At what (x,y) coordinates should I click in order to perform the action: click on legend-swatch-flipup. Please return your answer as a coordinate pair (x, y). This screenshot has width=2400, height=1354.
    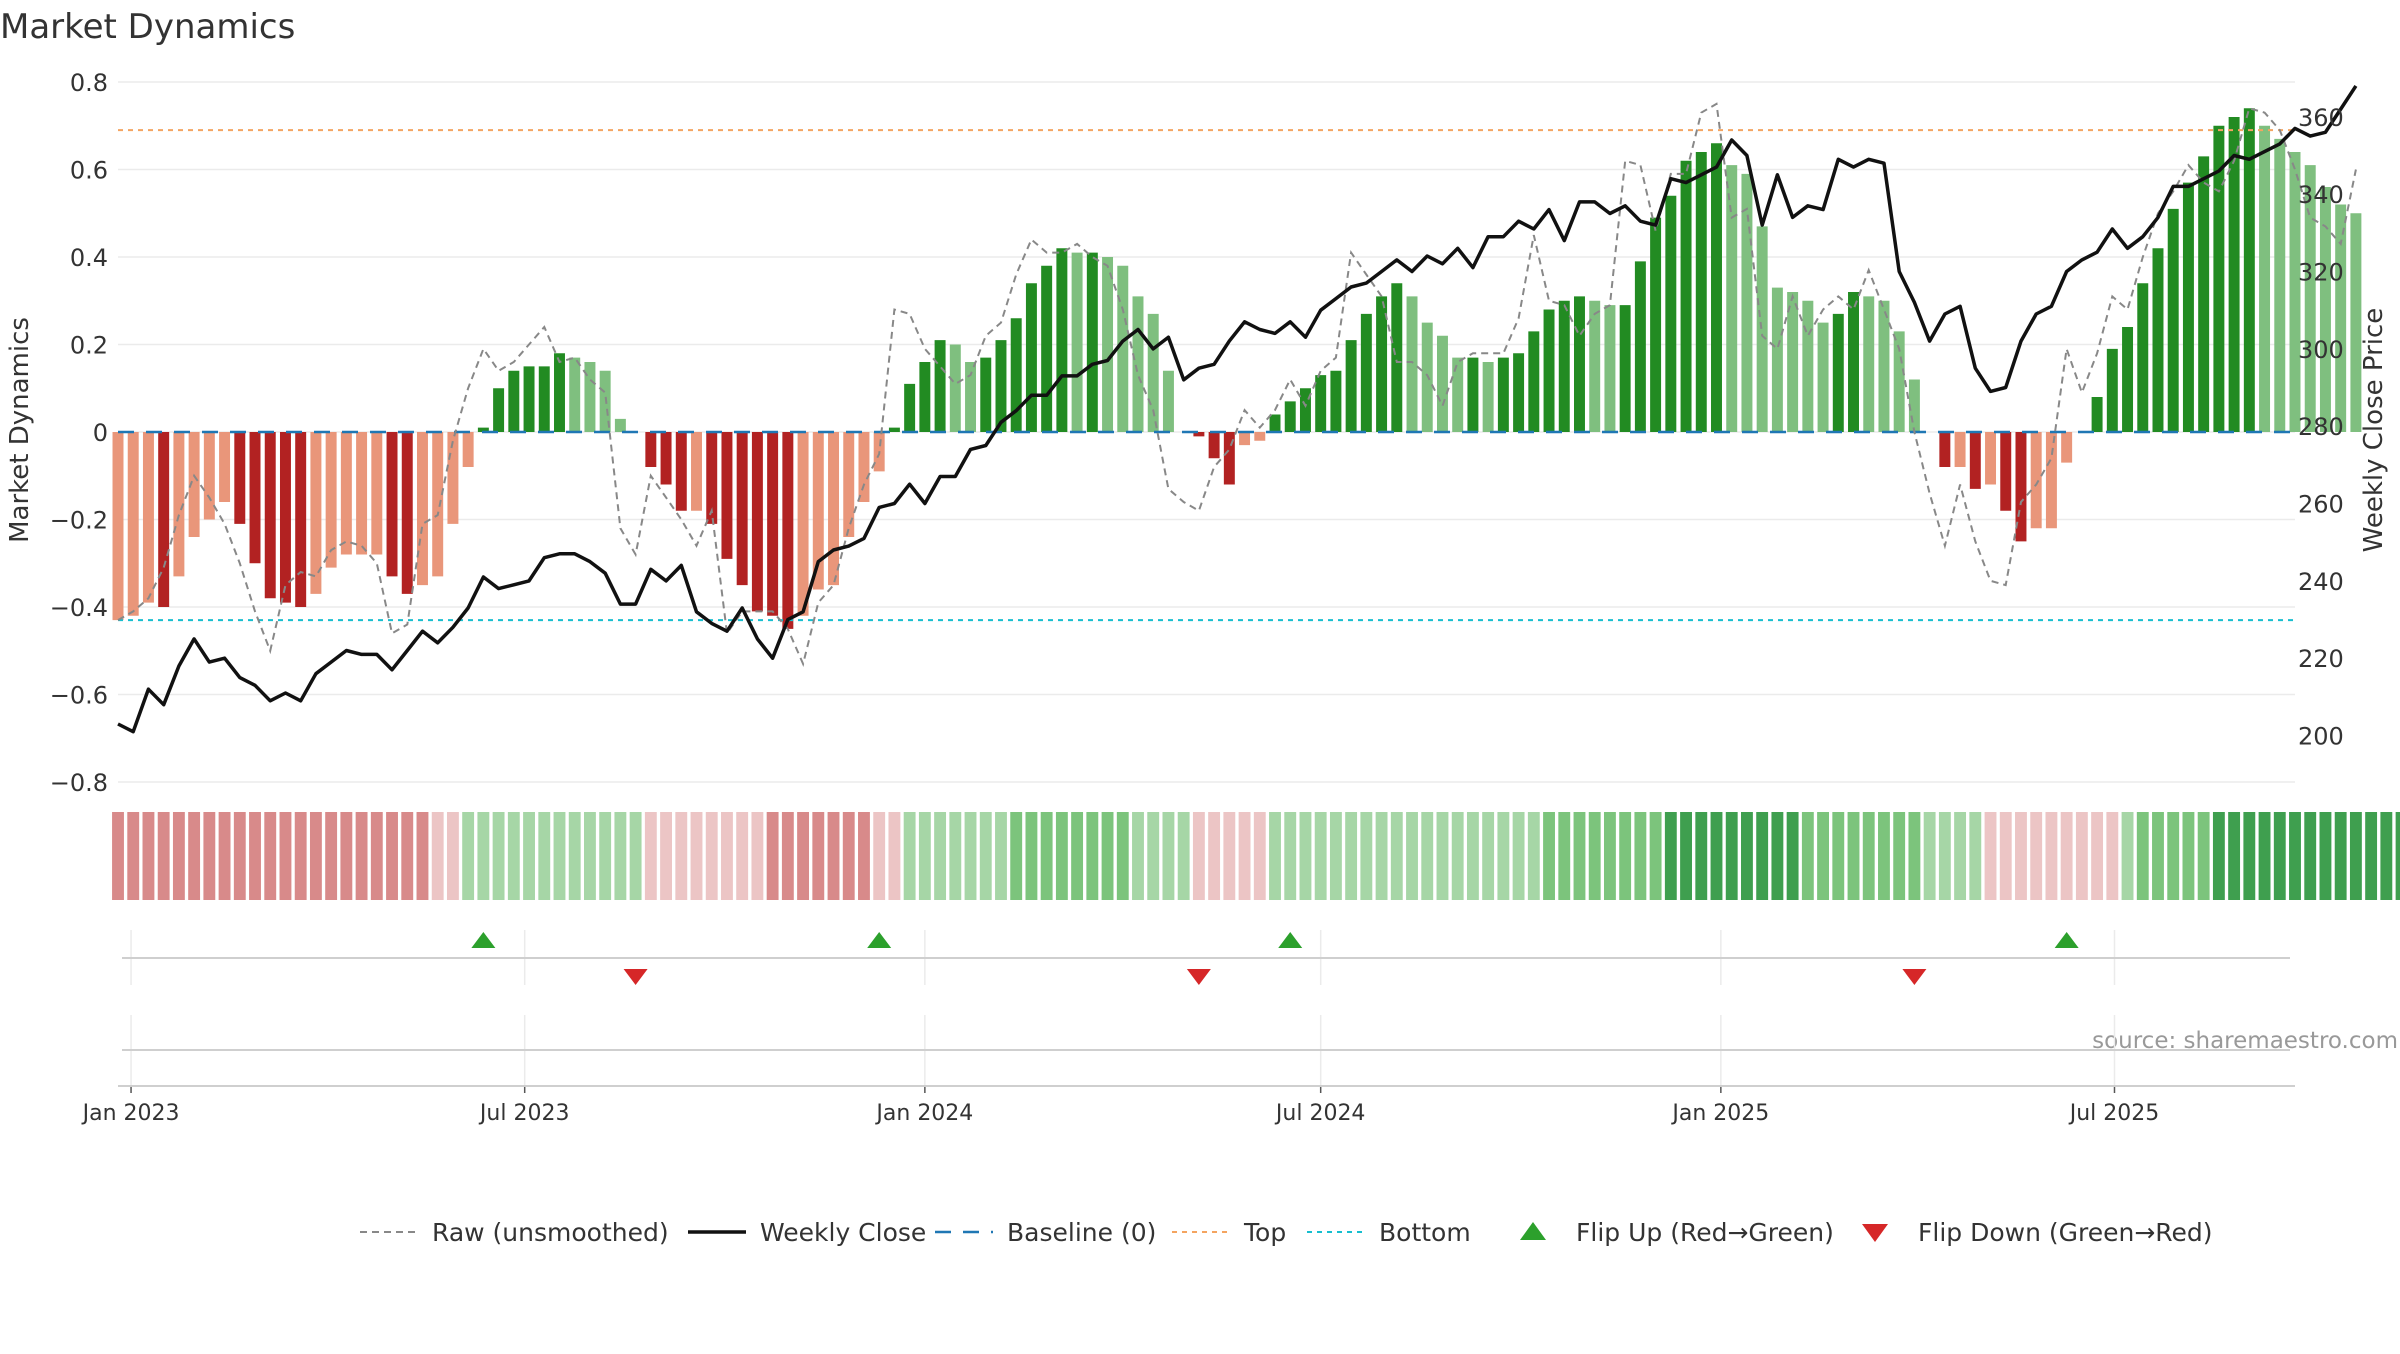
    Looking at the image, I should click on (1533, 1231).